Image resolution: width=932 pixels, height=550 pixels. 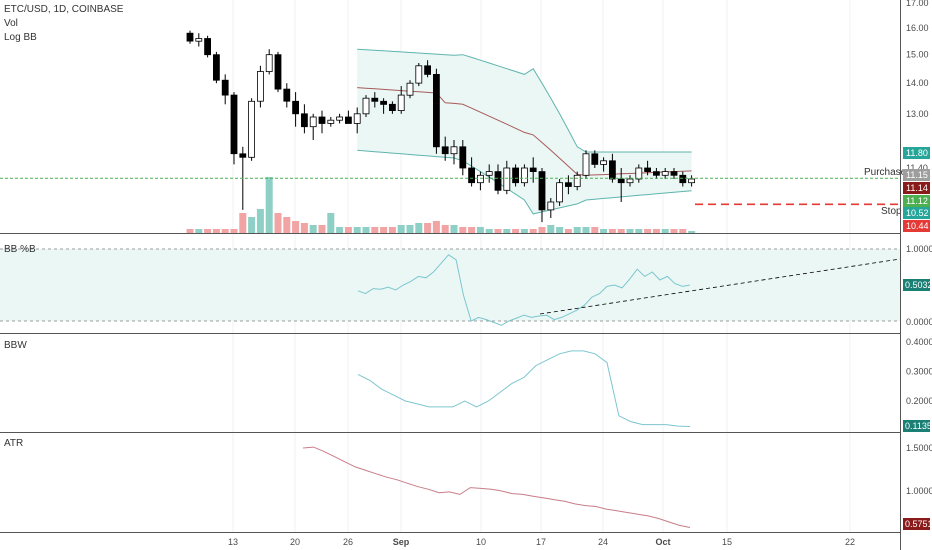 I want to click on bollinger-band-fill, so click(x=524, y=131).